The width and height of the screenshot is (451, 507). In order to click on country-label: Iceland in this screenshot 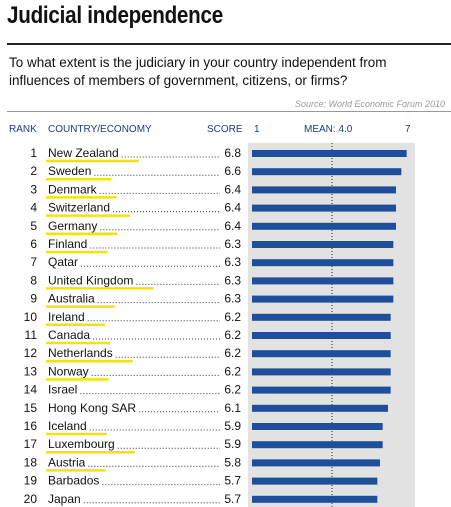, I will do `click(67, 426)`.